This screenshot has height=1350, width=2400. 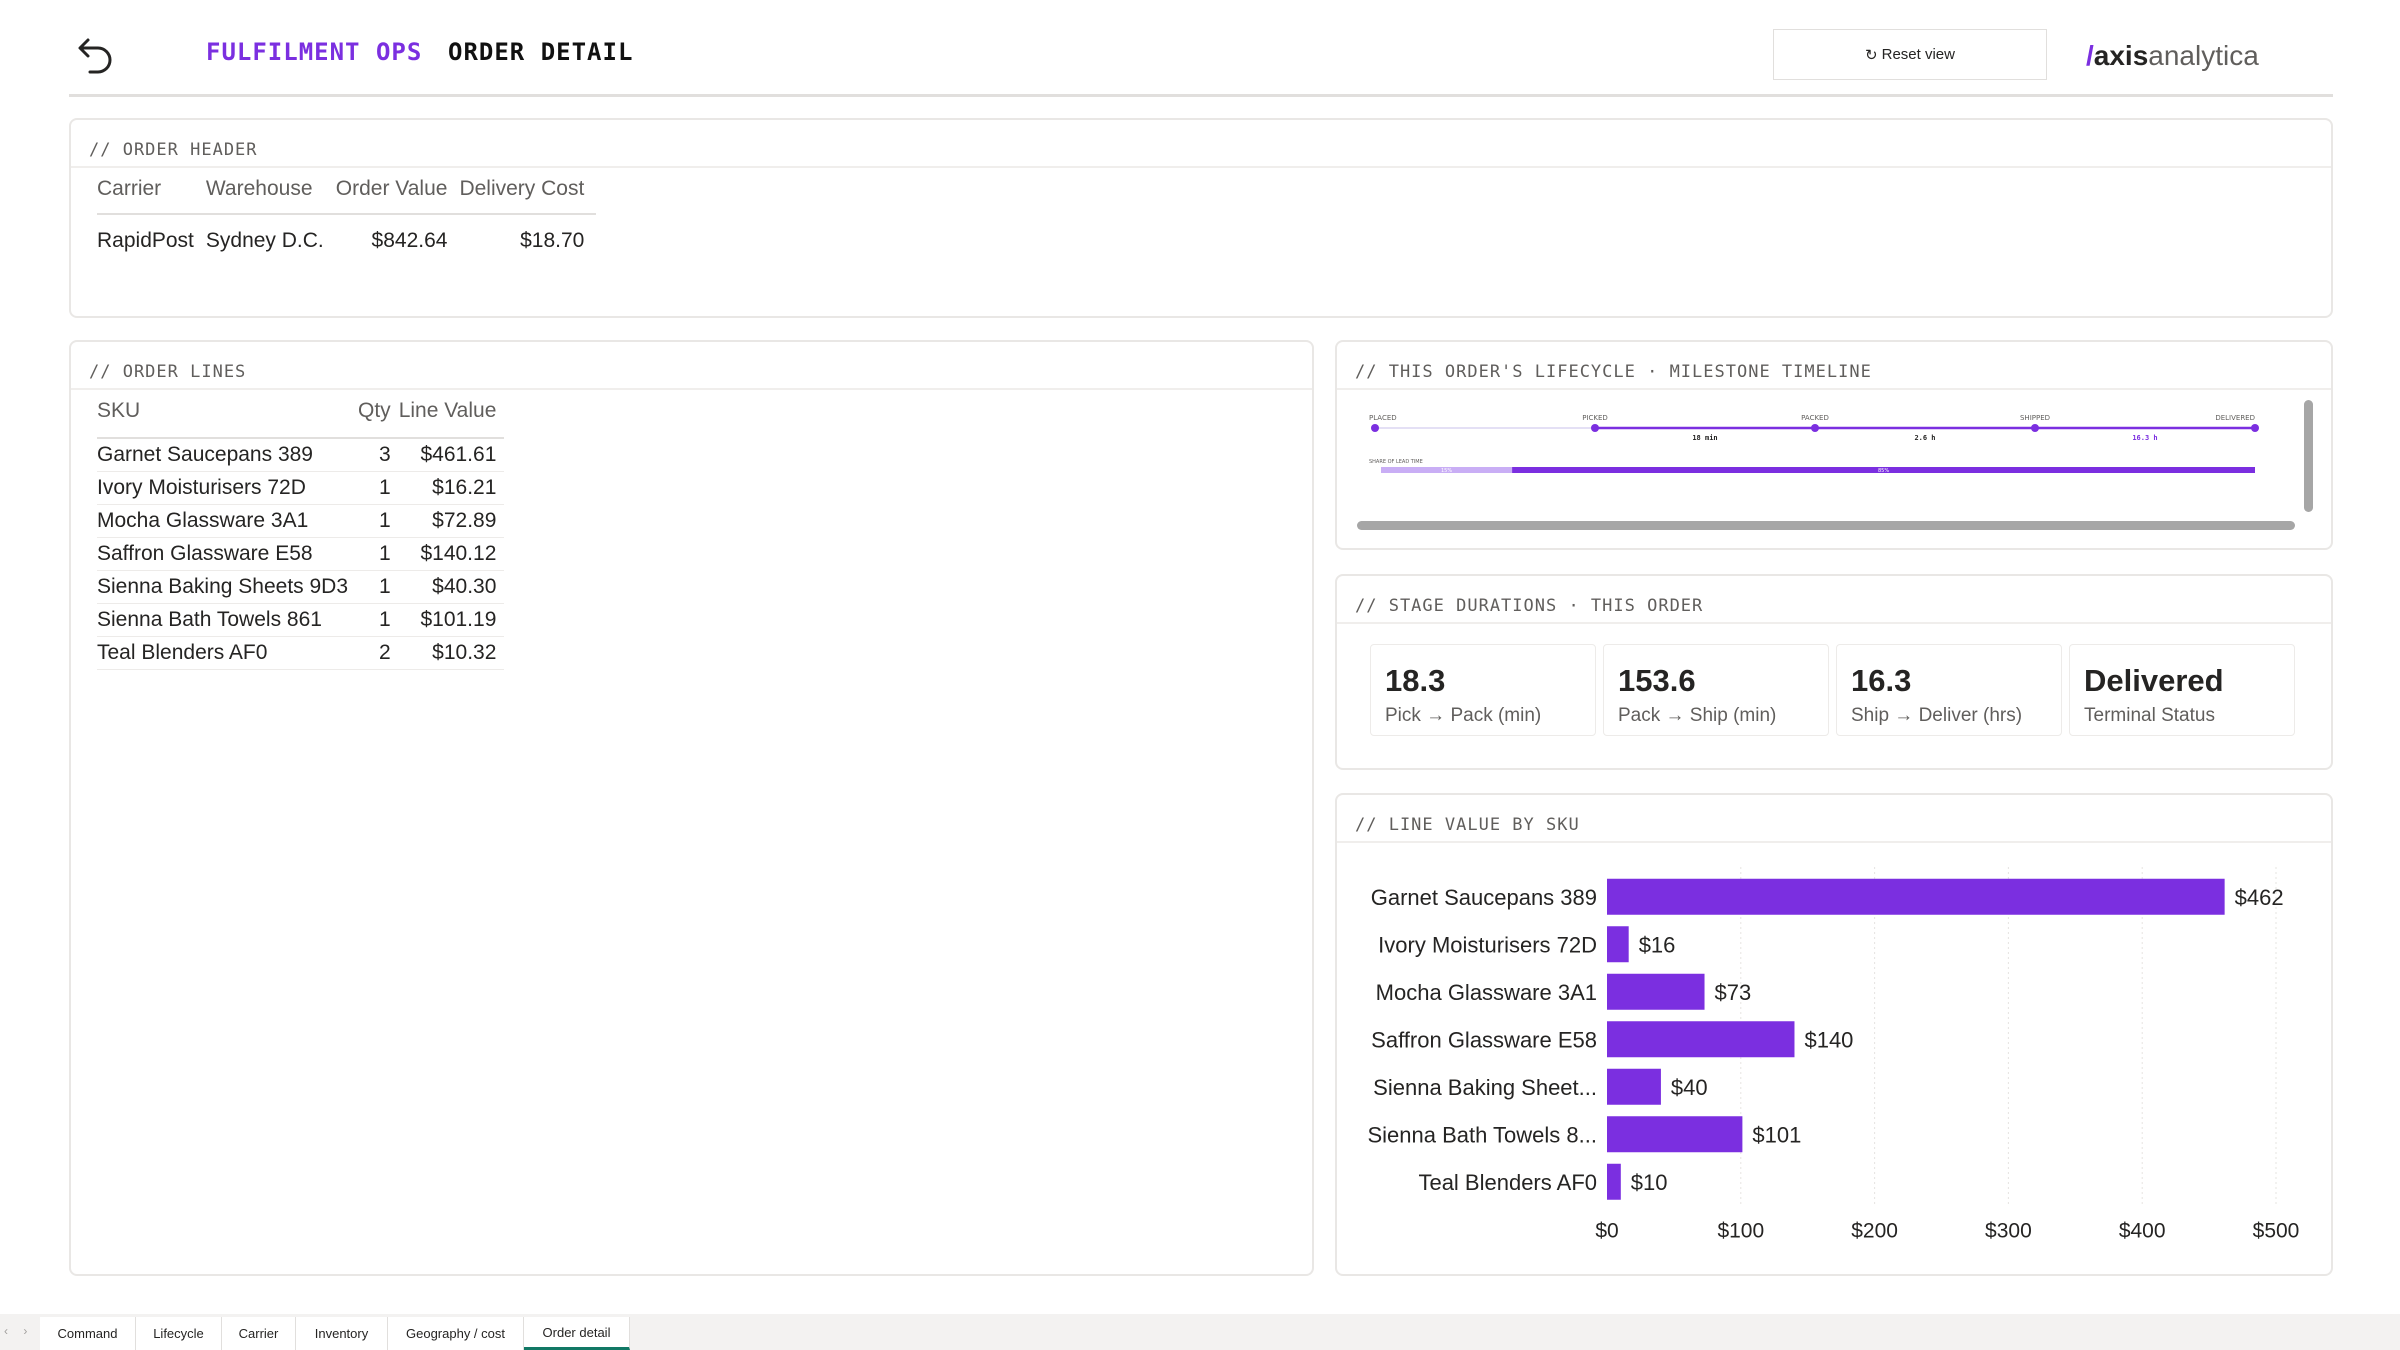 What do you see at coordinates (342, 1333) in the screenshot?
I see `tab-inventory: Inventory` at bounding box center [342, 1333].